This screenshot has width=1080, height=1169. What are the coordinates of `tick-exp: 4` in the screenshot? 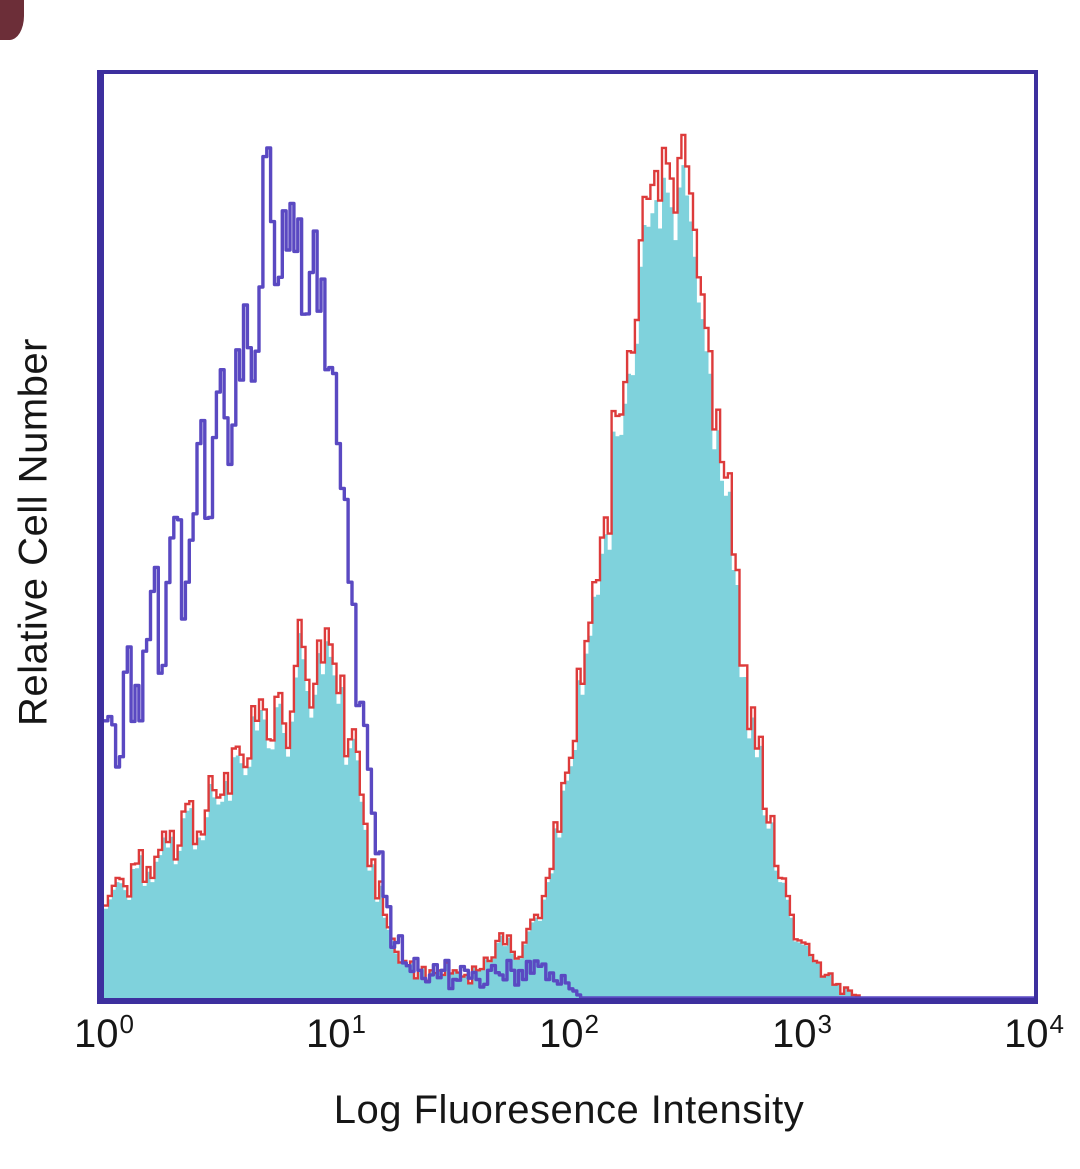 It's located at (1056, 1023).